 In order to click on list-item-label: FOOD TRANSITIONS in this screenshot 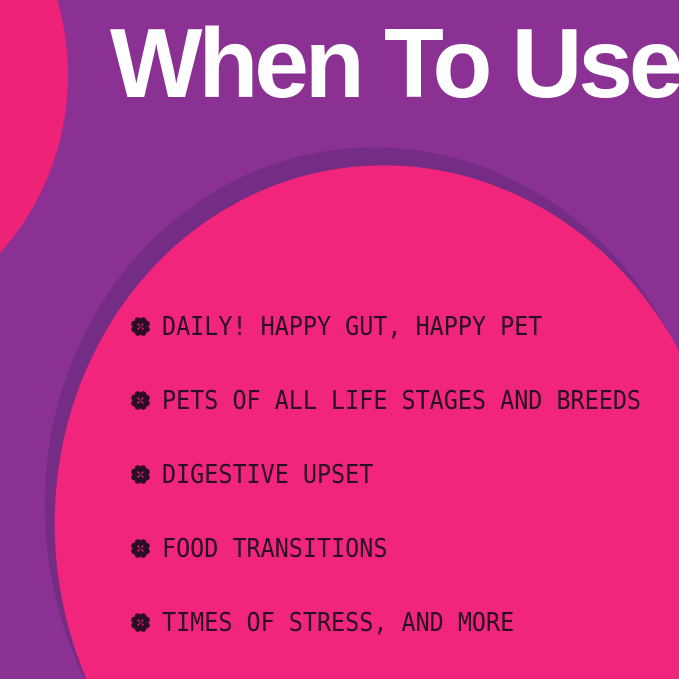, I will do `click(275, 548)`.